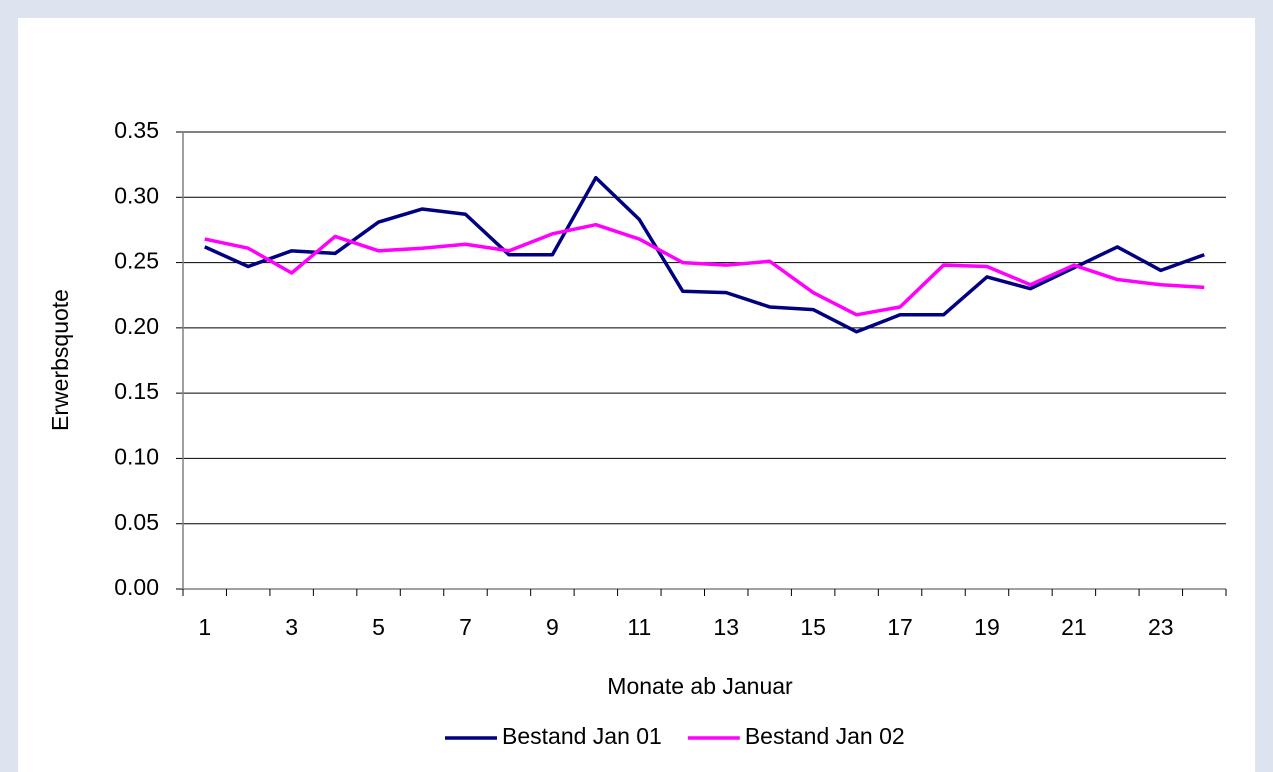 This screenshot has height=772, width=1273. Describe the element at coordinates (136, 130) in the screenshot. I see `y-tick-label: 0.35` at that location.